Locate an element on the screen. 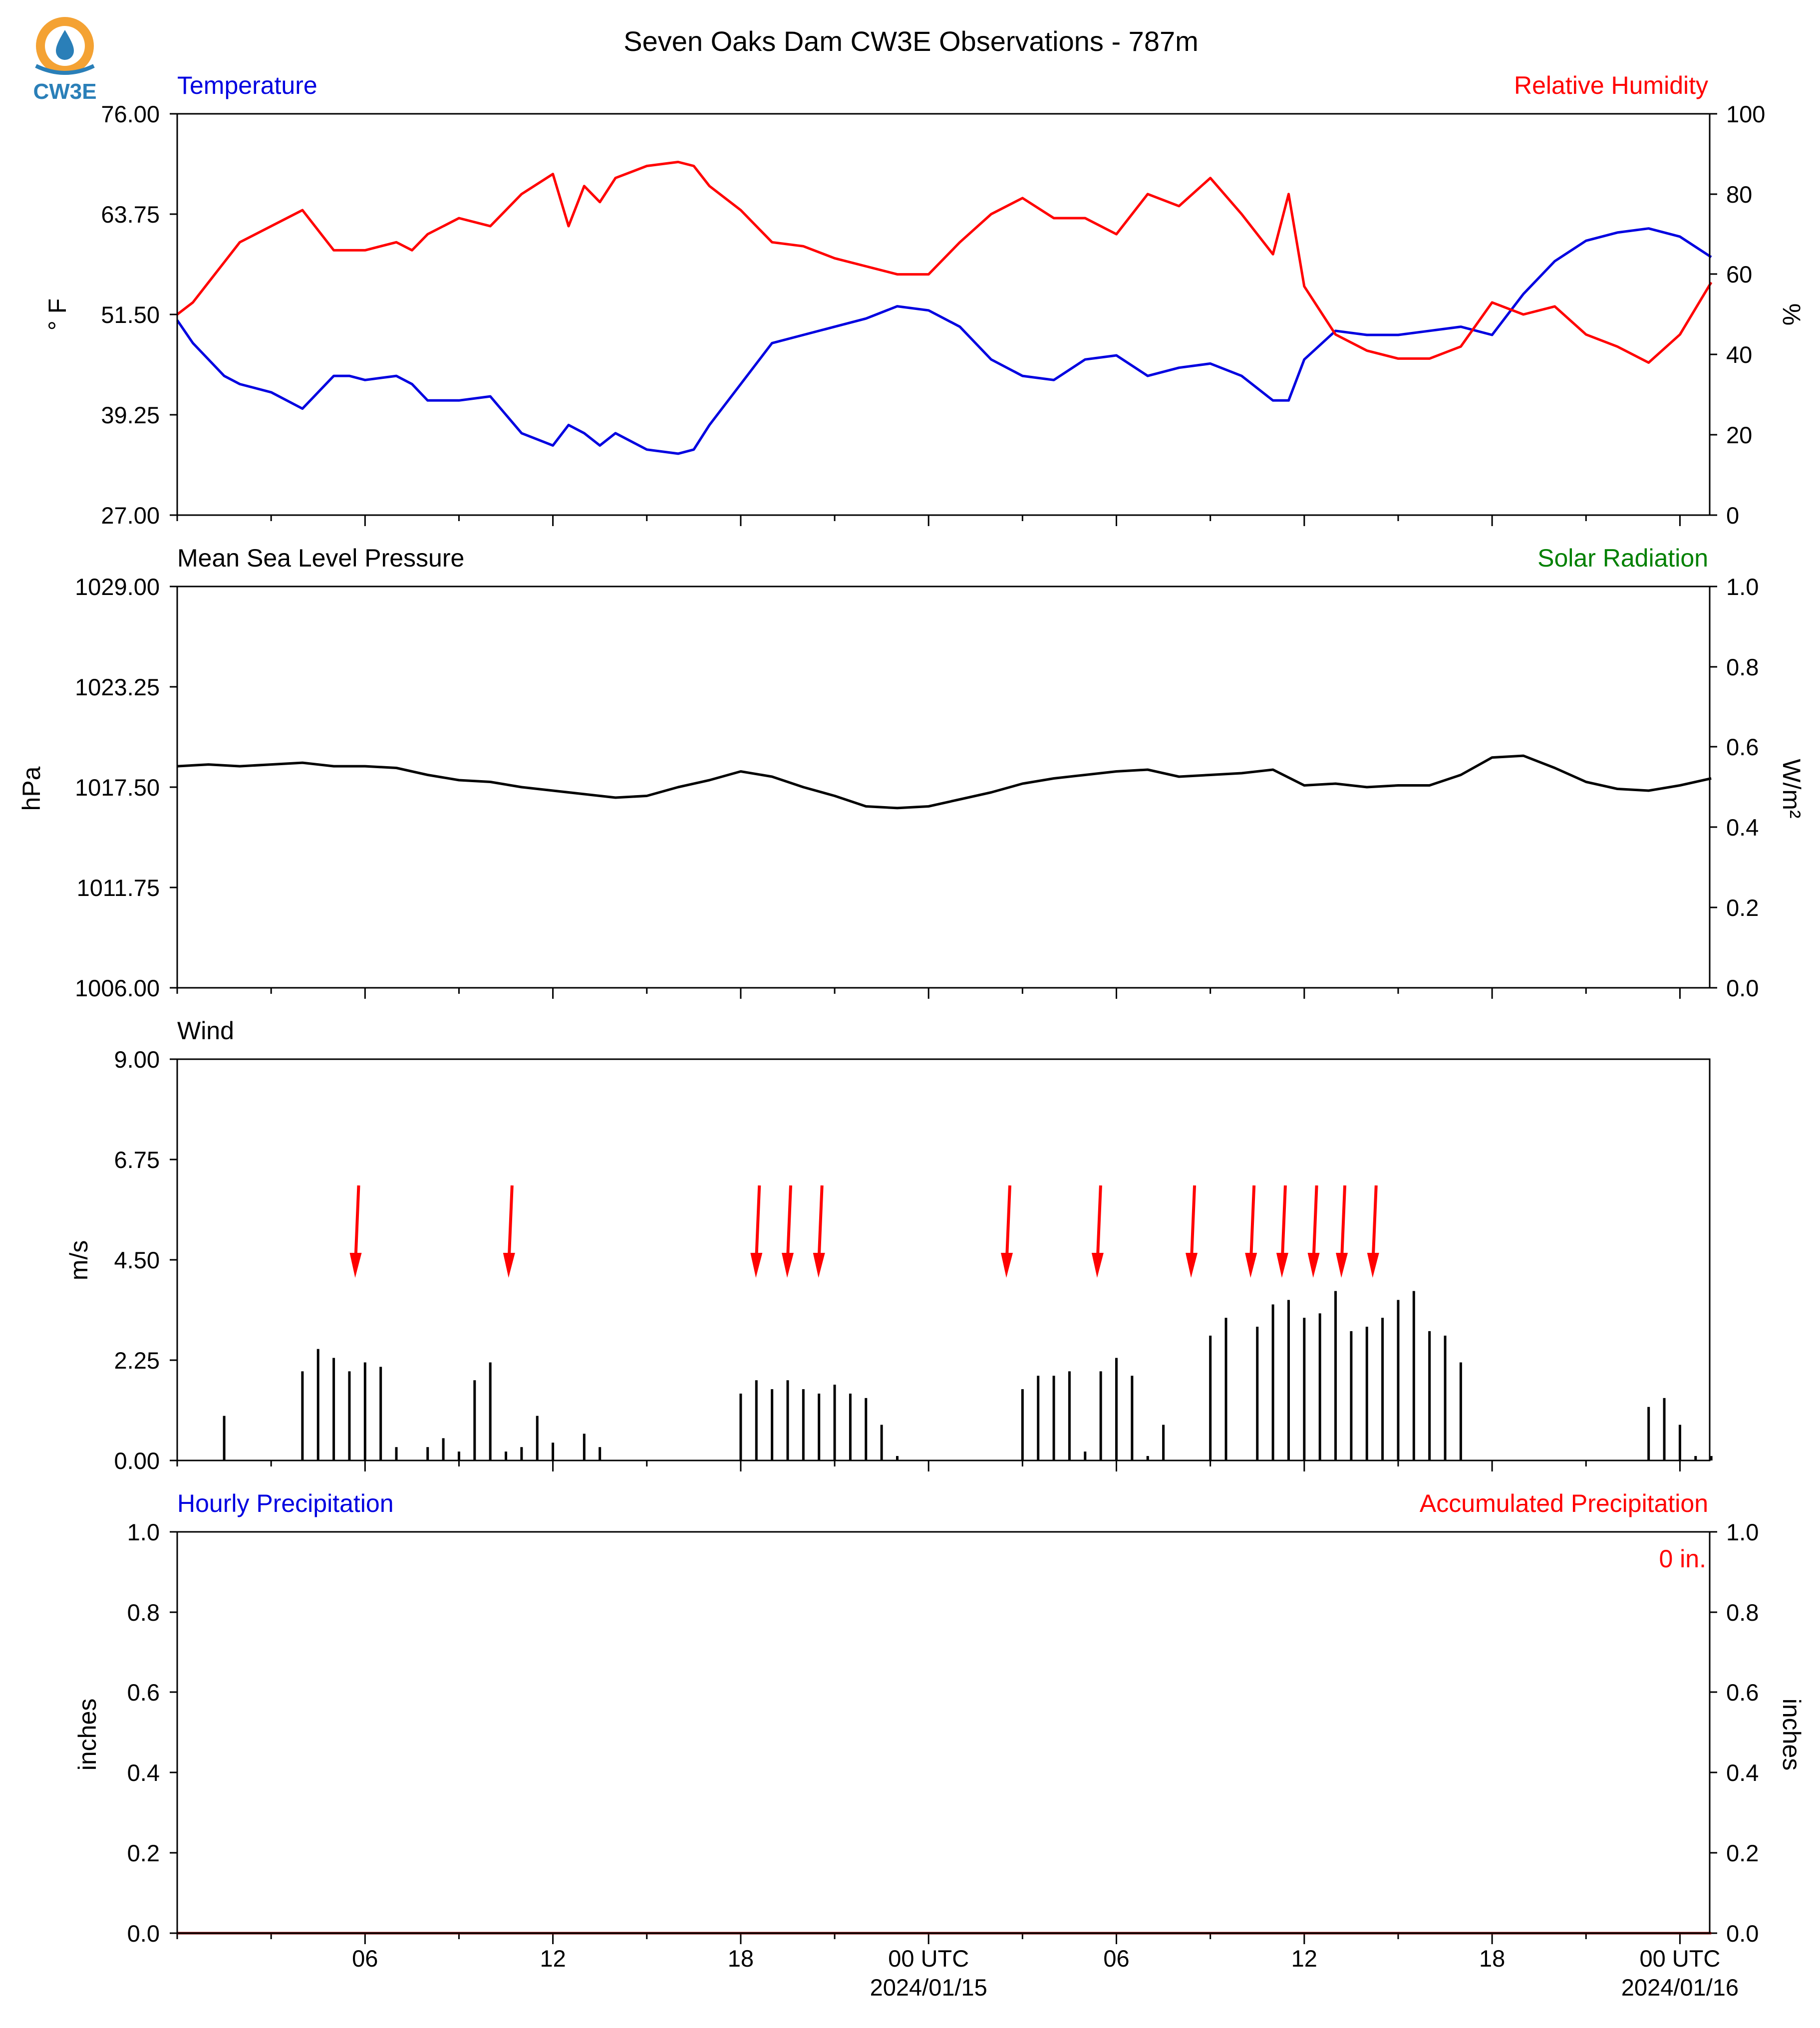 This screenshot has height=2028, width=1820. wind-unit-label: m/s is located at coordinates (79, 1260).